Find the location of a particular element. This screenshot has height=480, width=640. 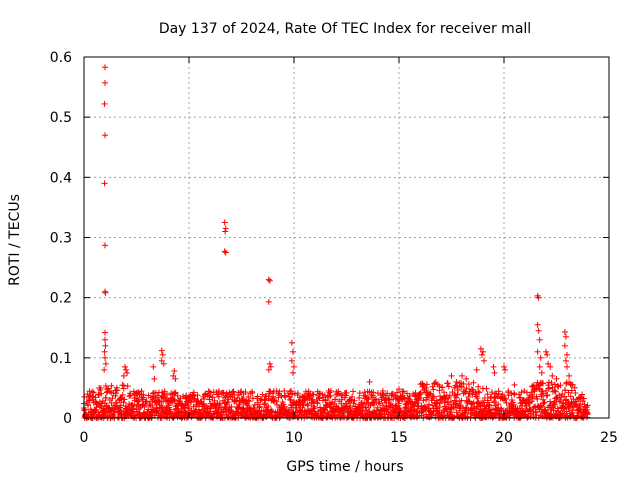

y-tick-label: 0.3 is located at coordinates (61, 239).